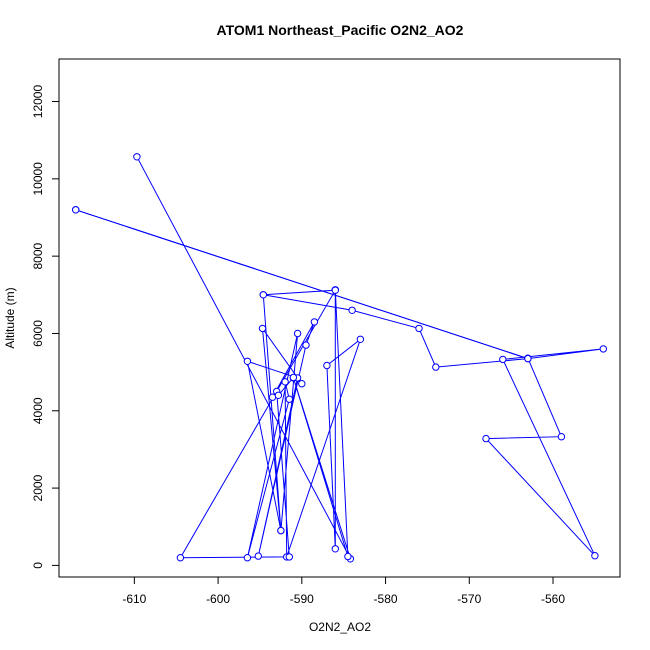  I want to click on y-axis-label: Altitude (m), so click(10, 317).